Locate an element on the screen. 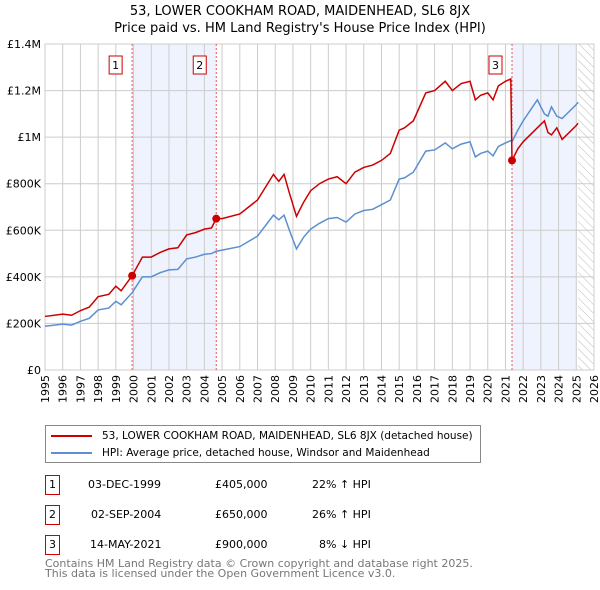 This screenshot has height=590, width=600. x-tick-label: 2000 is located at coordinates (134, 389).